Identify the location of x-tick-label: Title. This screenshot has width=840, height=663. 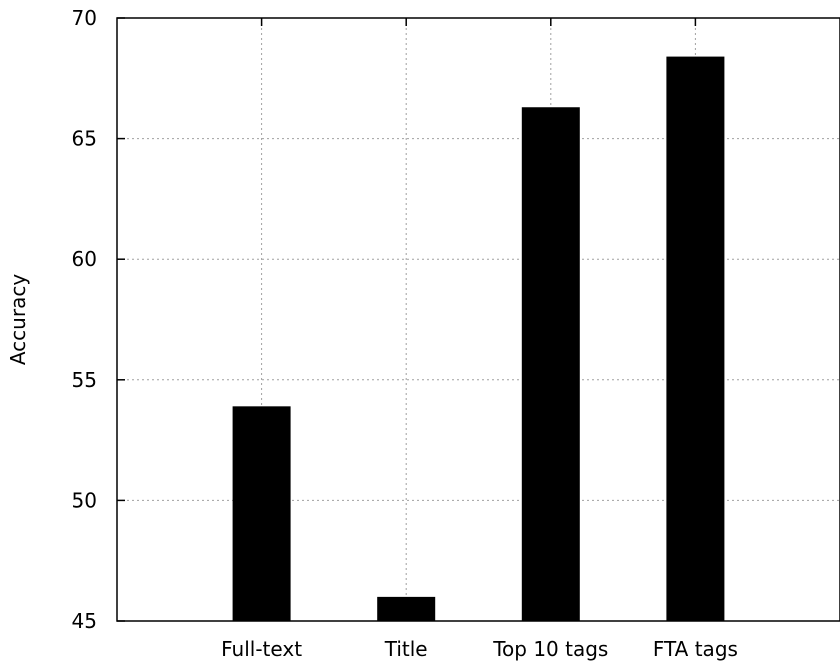
(406, 649).